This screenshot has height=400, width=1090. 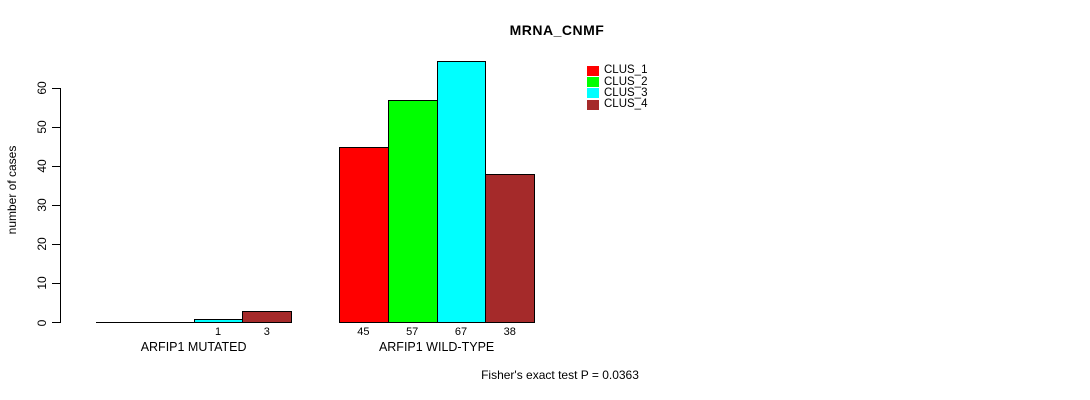 What do you see at coordinates (510, 248) in the screenshot?
I see `bar-clus-4-arfip1-wild-type` at bounding box center [510, 248].